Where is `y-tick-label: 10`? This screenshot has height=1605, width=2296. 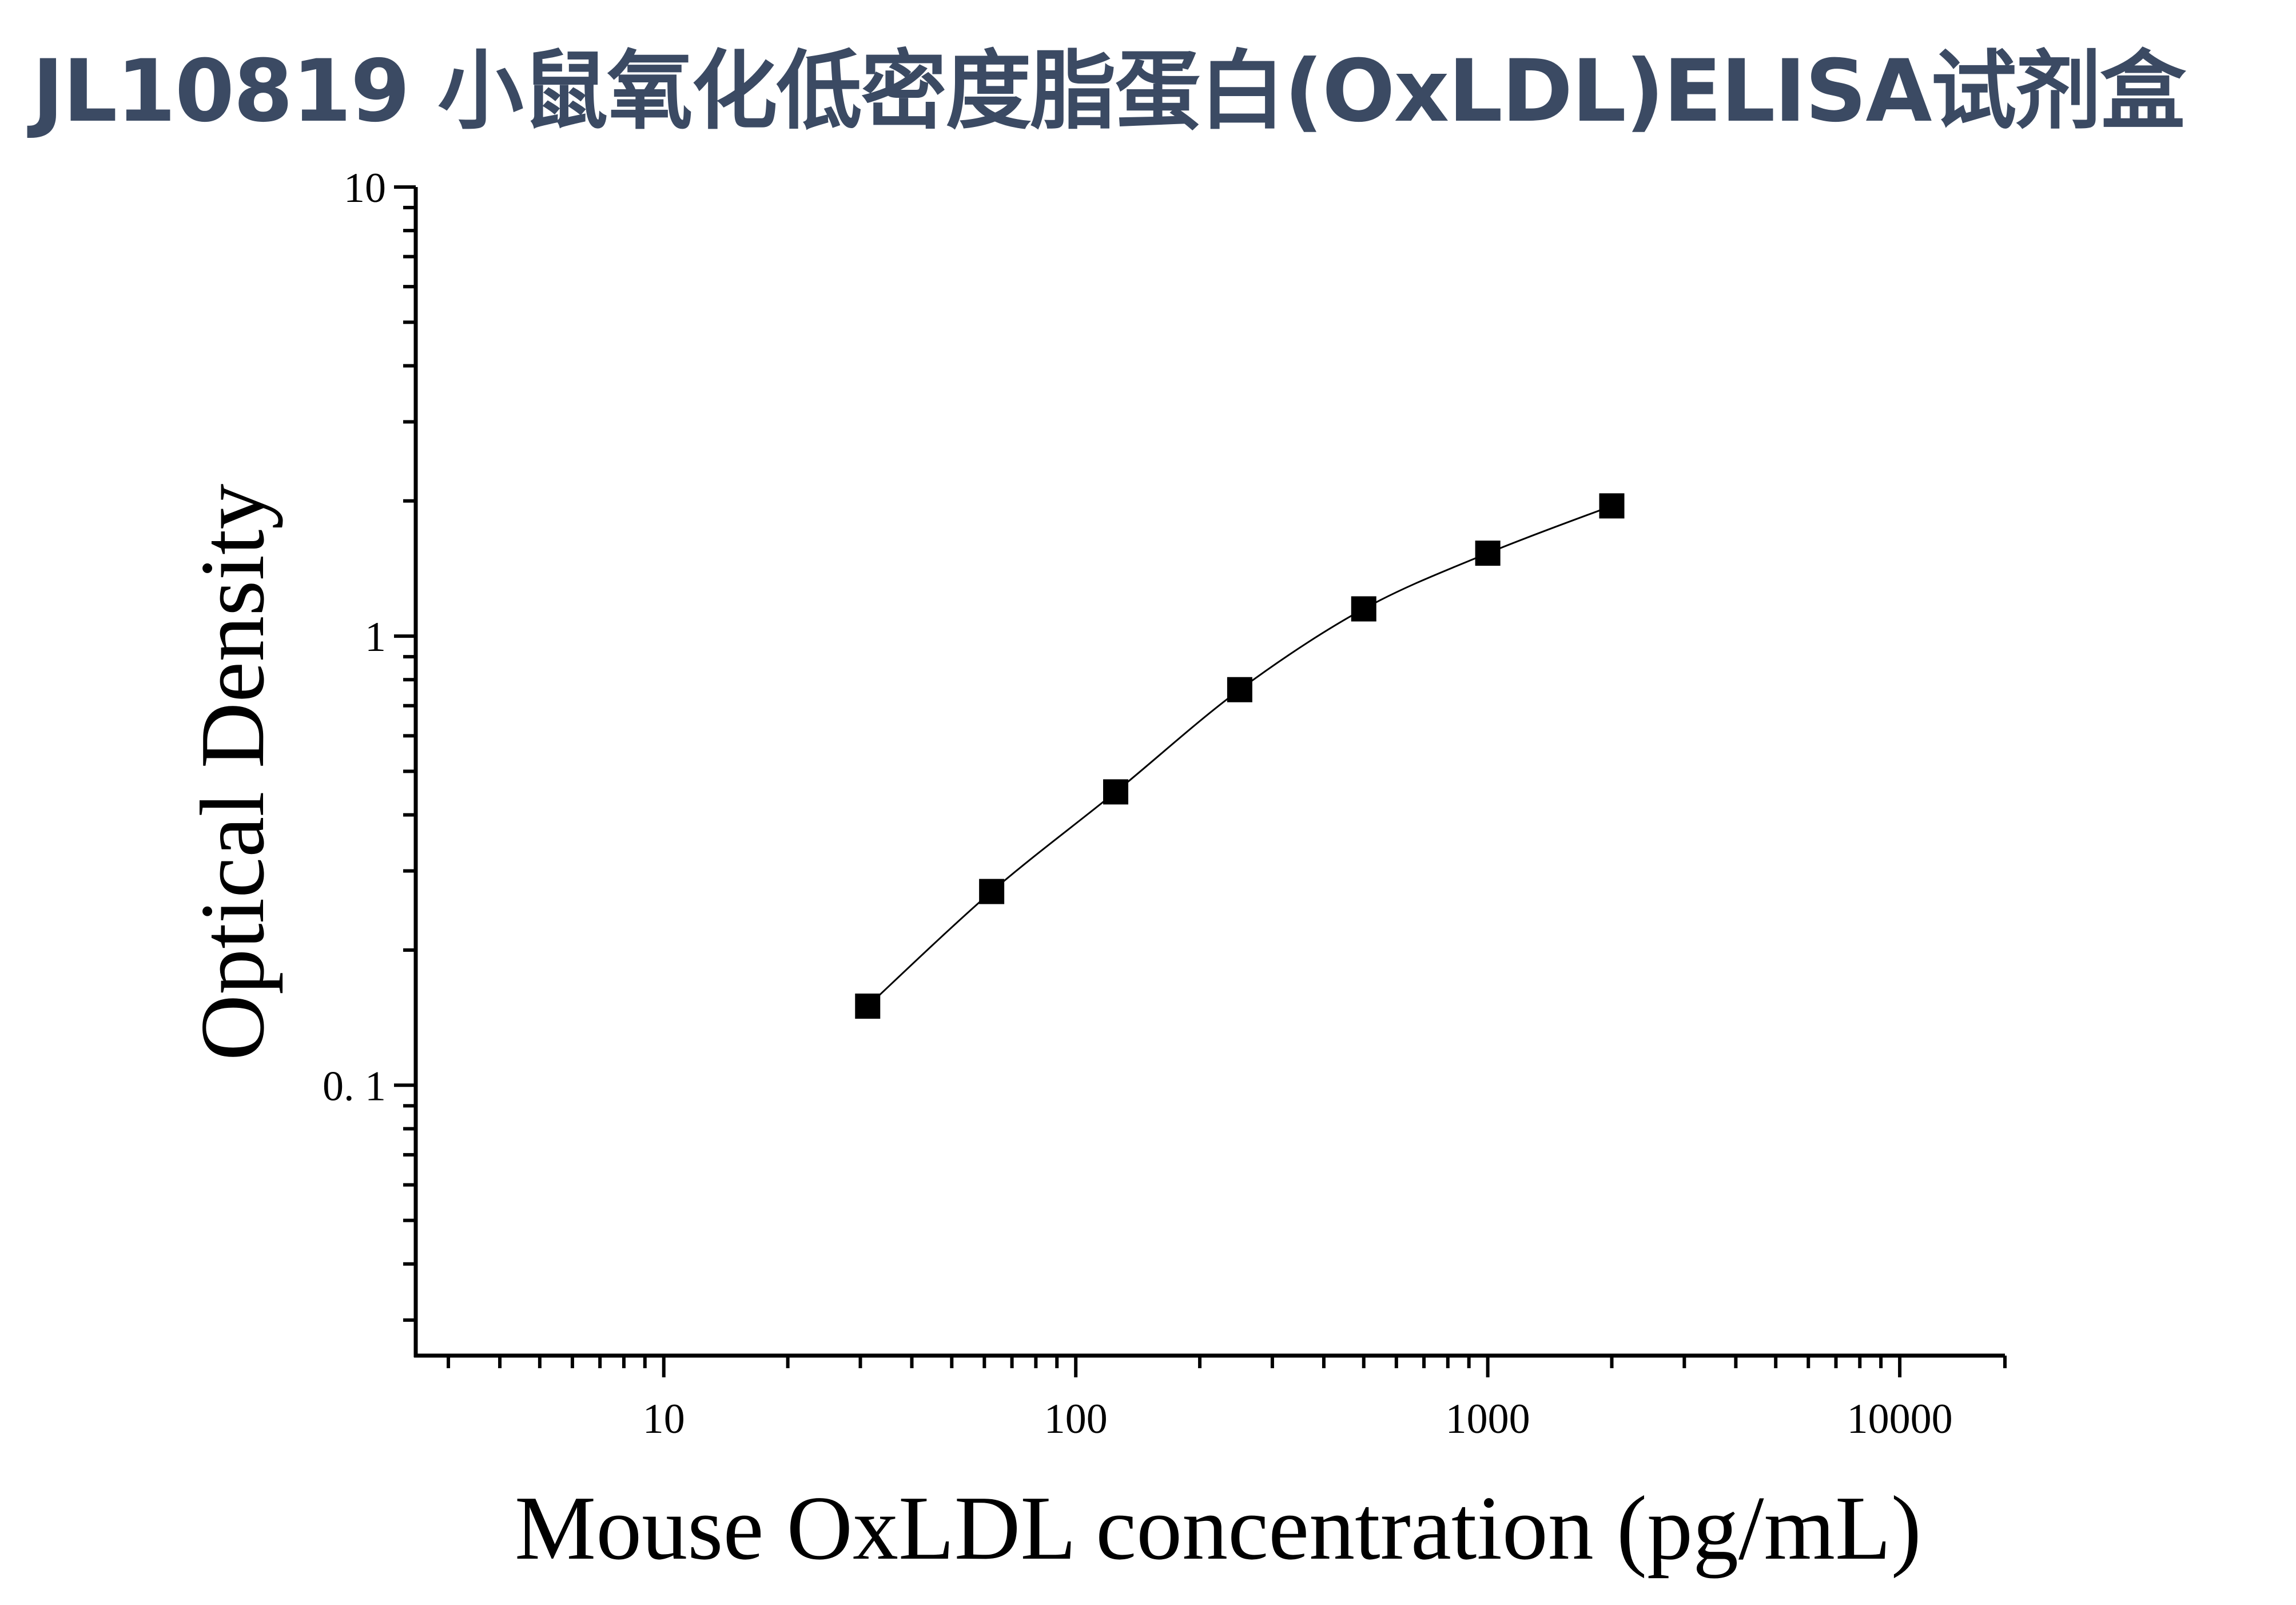 y-tick-label: 10 is located at coordinates (365, 188).